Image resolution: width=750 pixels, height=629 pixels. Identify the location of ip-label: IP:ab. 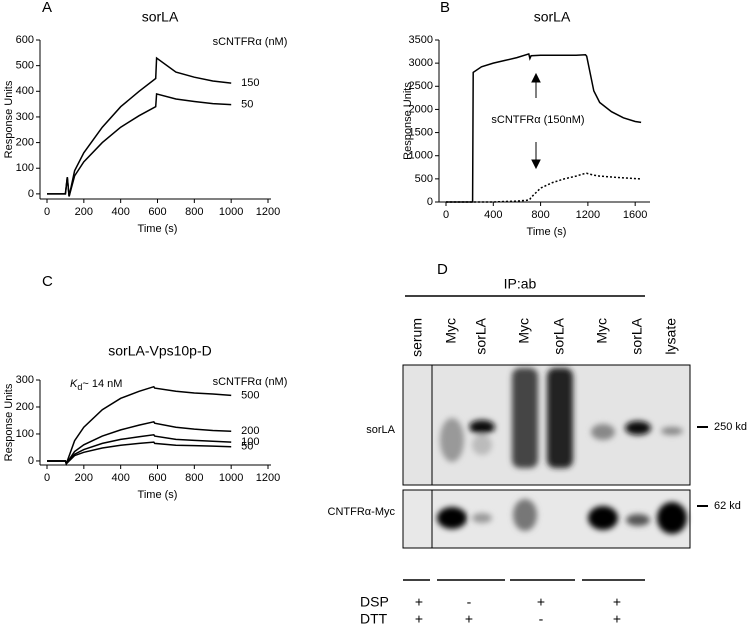
(520, 284).